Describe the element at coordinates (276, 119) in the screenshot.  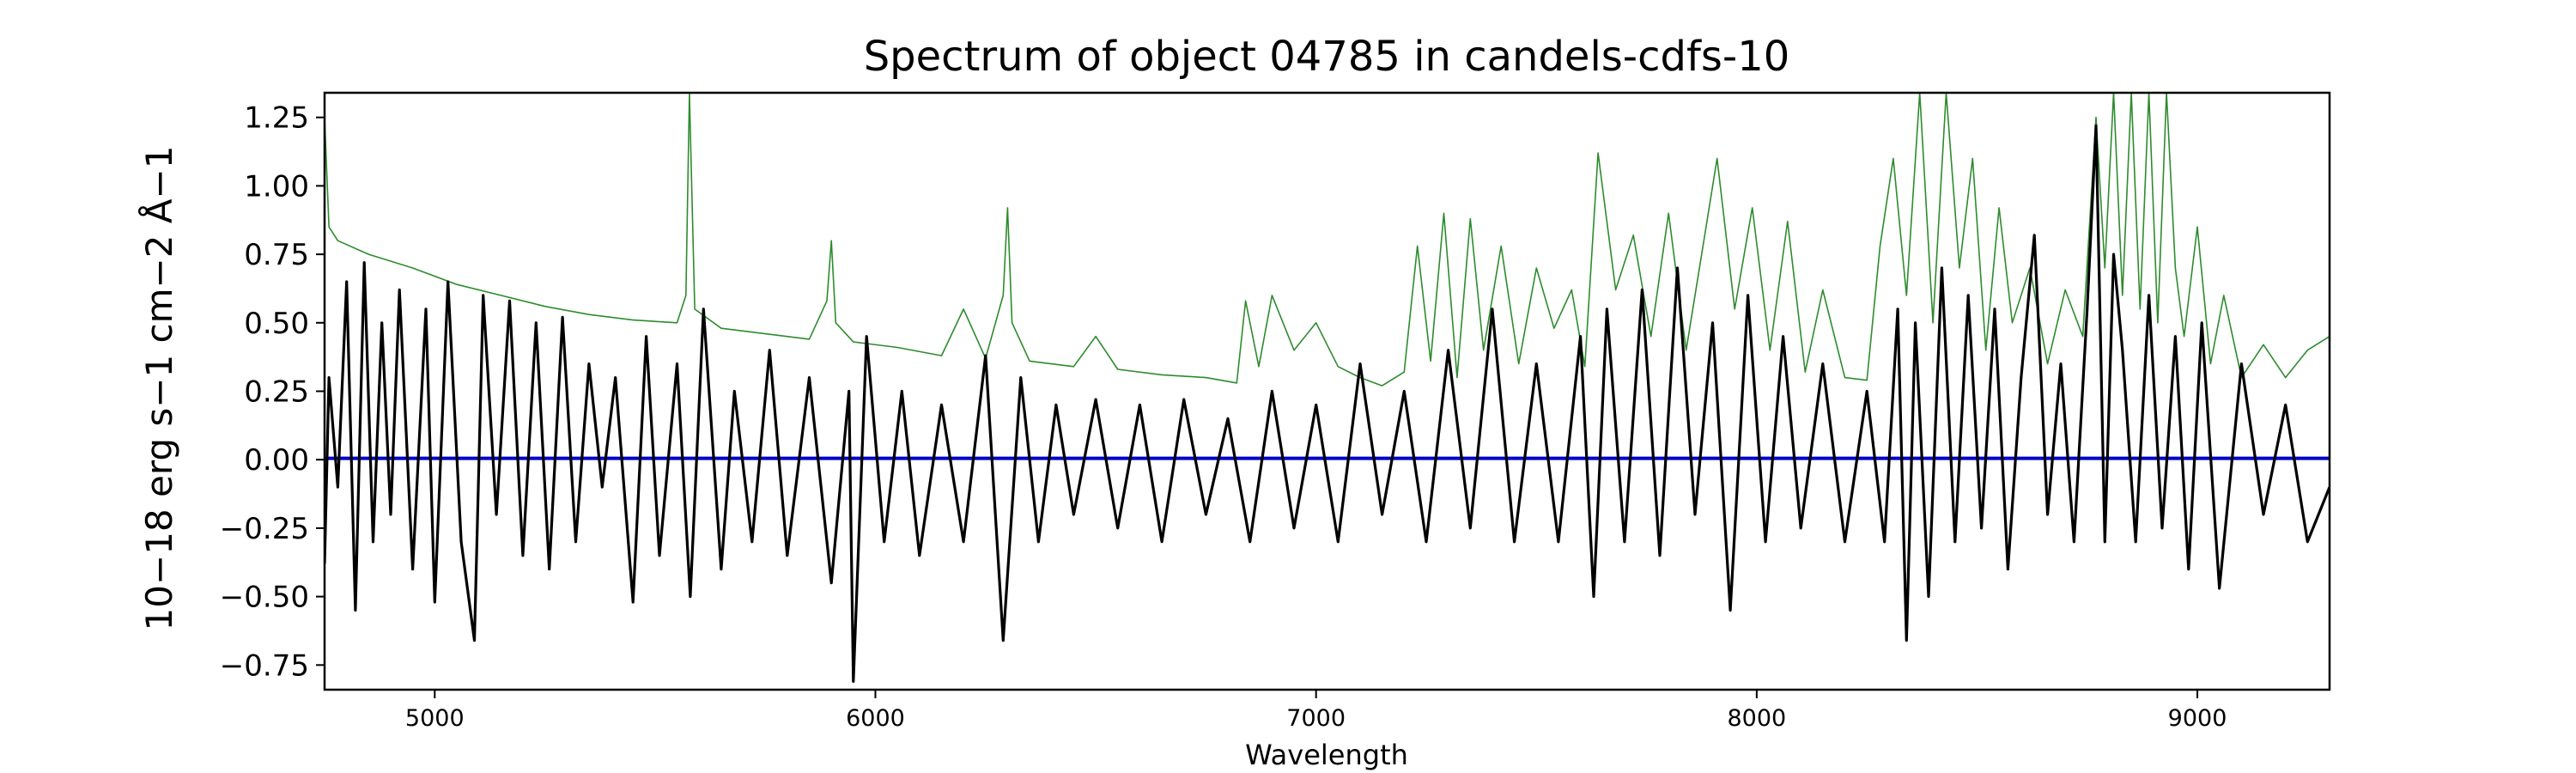
I see `y-tick-label: 1.25` at that location.